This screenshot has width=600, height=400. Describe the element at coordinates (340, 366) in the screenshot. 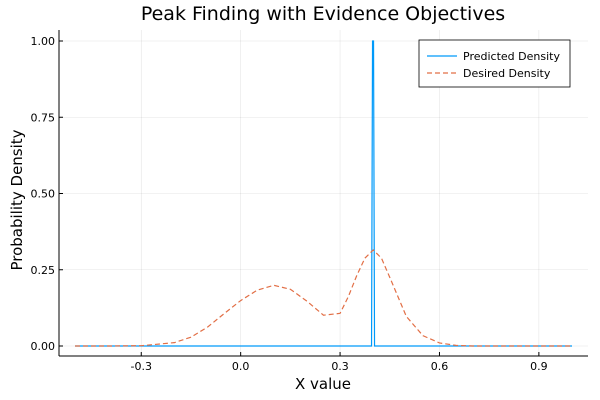

I see `x-tick-label: 0.3` at that location.